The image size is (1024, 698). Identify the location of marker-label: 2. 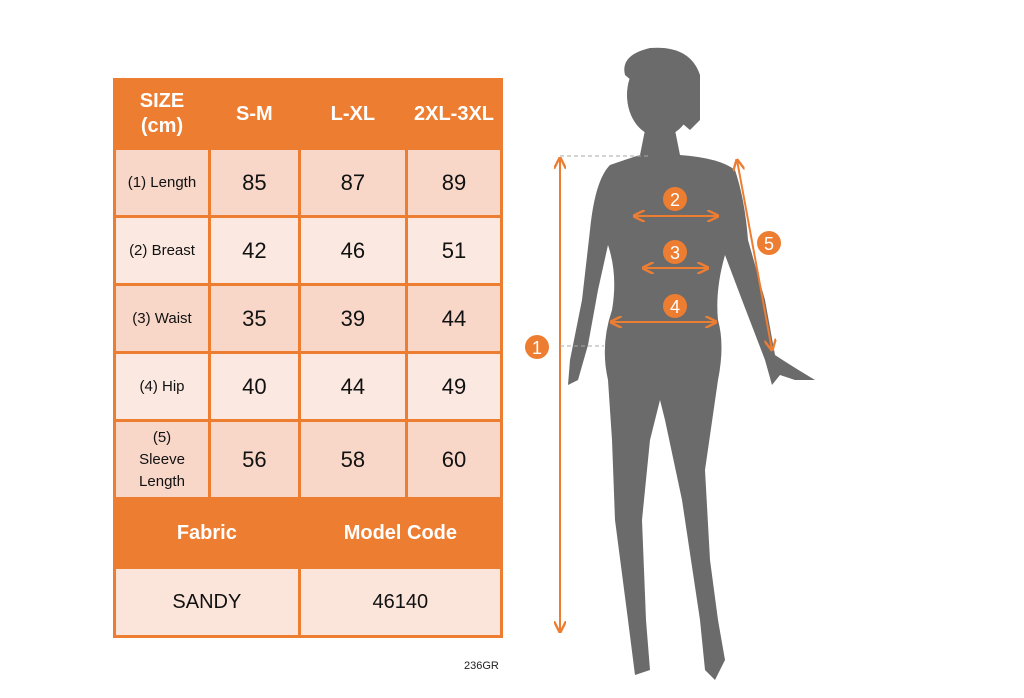
(675, 200).